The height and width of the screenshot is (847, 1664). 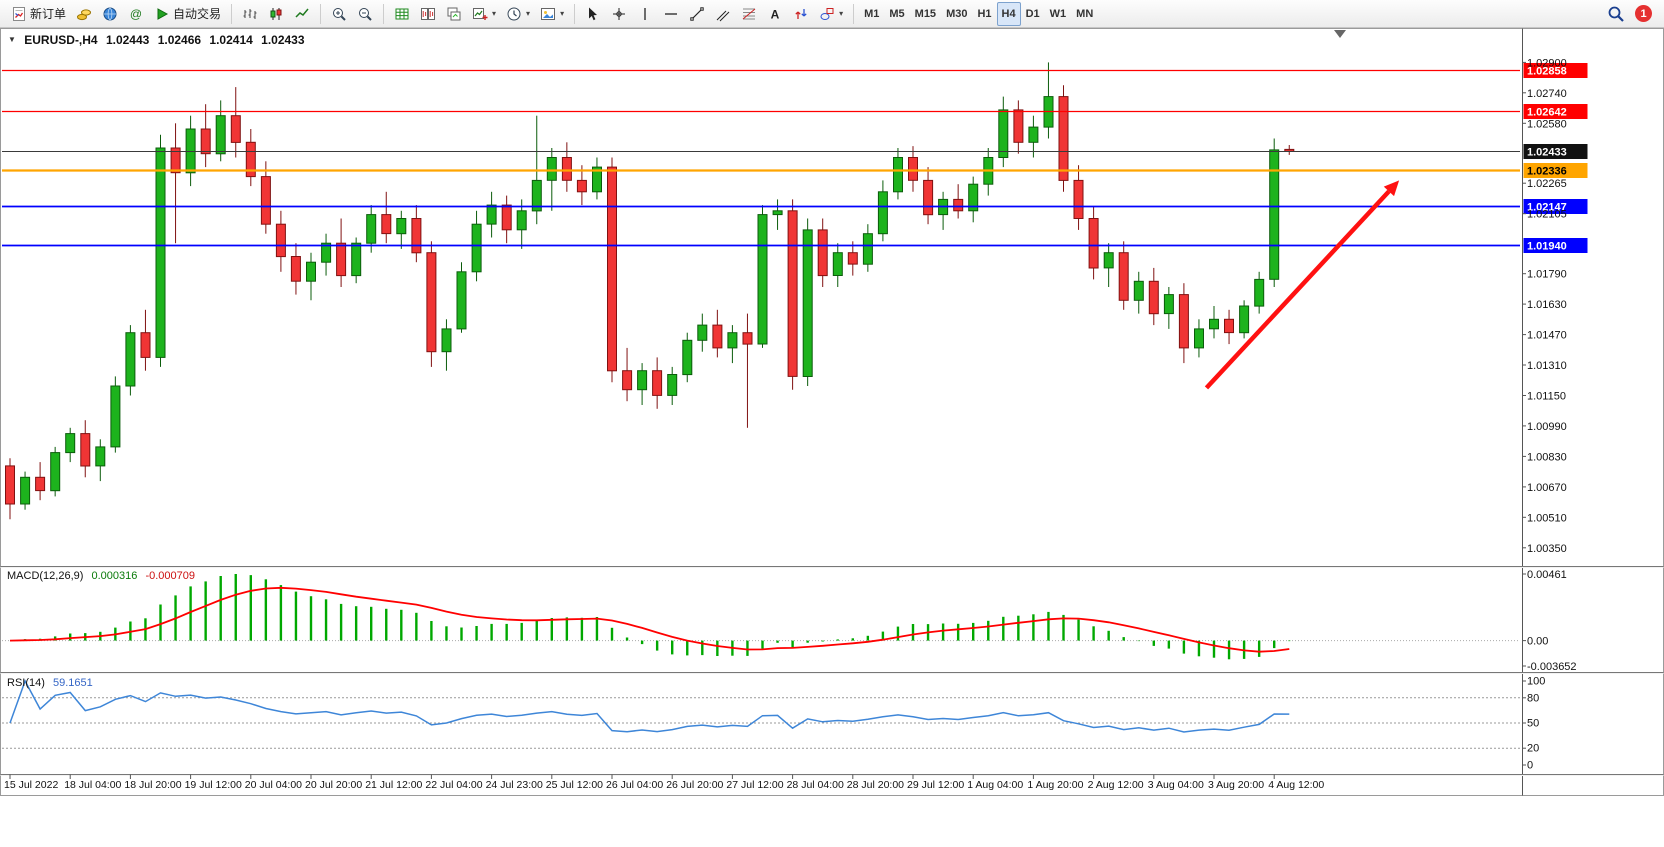 I want to click on time-axis-label: 28 Jul 04:00, so click(x=815, y=785).